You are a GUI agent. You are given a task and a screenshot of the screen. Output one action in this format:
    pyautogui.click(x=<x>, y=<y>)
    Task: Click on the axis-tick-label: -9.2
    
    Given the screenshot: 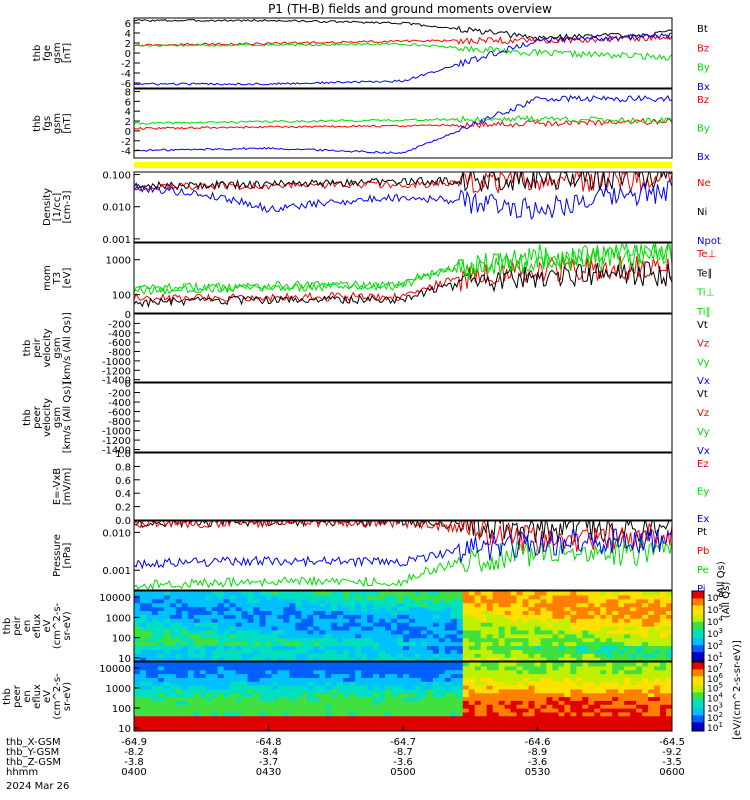 What is the action you would take?
    pyautogui.click(x=672, y=752)
    